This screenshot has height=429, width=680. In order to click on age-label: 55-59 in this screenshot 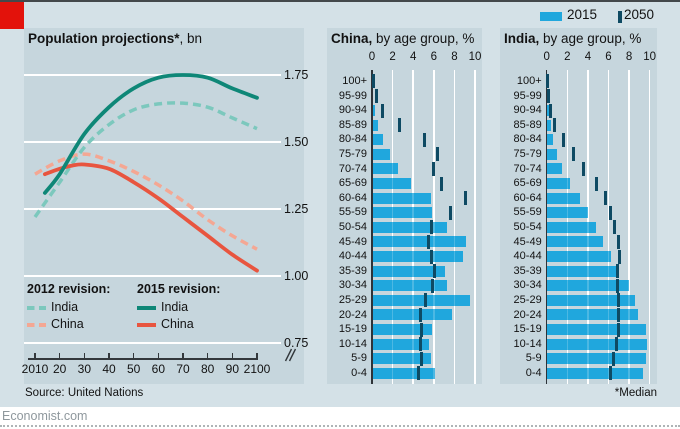, I will do `click(352, 212)`.